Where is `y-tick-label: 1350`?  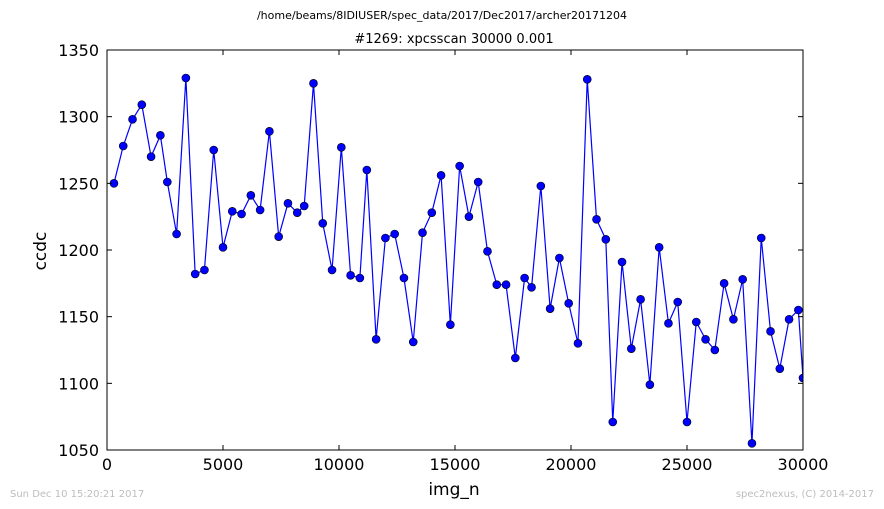
y-tick-label: 1350 is located at coordinates (78, 50).